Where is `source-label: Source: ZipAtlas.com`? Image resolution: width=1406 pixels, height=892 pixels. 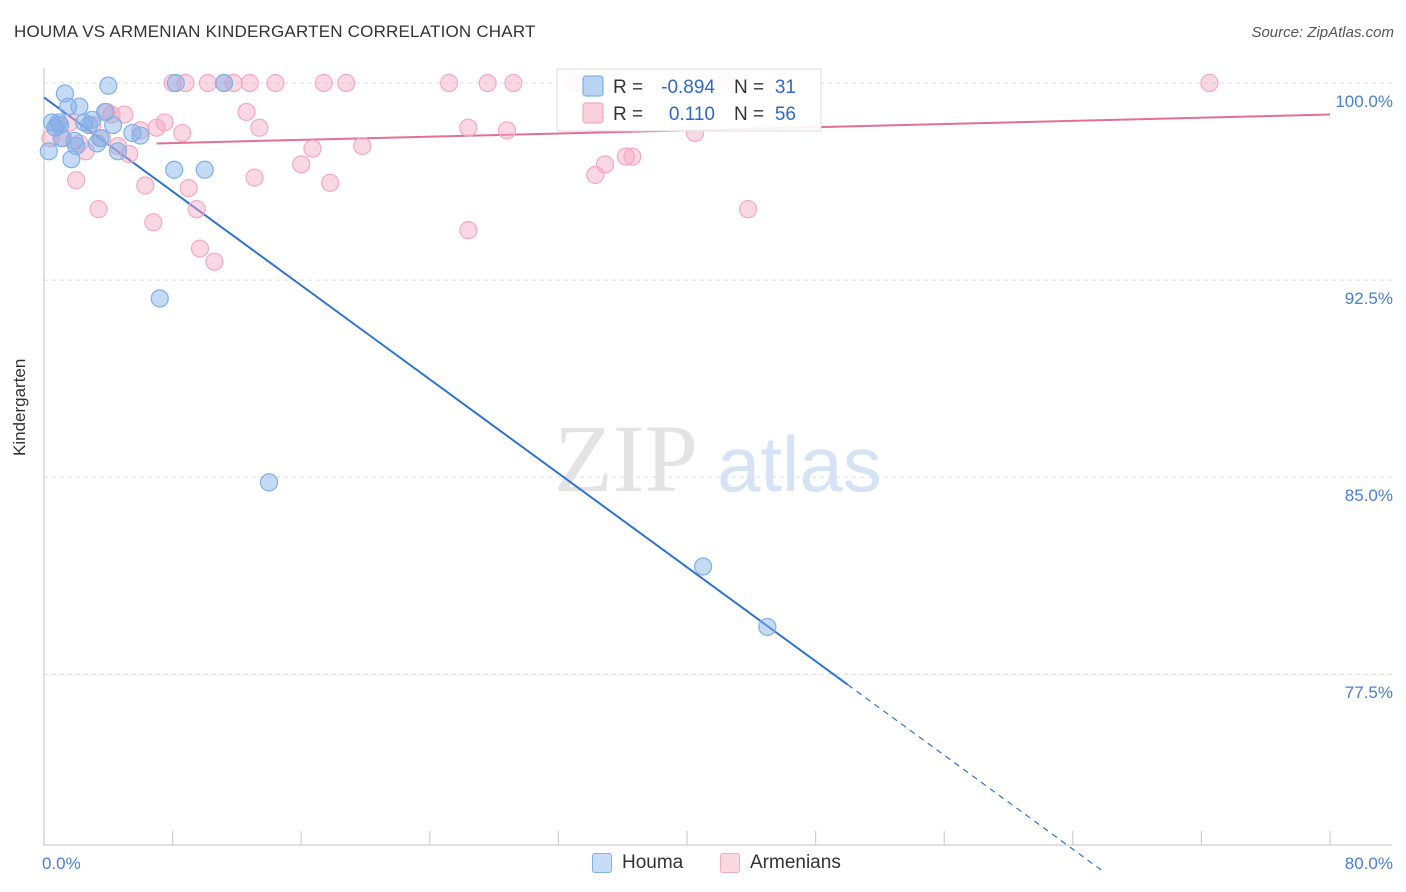 source-label: Source: ZipAtlas.com is located at coordinates (1322, 32).